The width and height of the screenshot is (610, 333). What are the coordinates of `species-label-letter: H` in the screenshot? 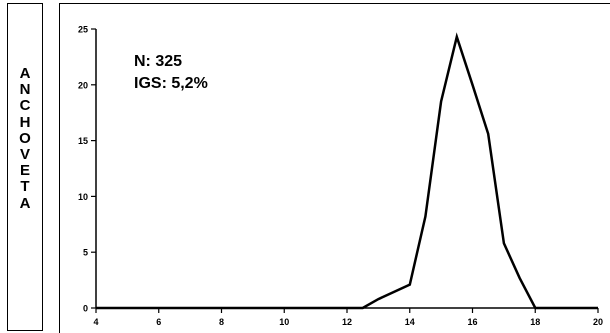 It's located at (25, 122).